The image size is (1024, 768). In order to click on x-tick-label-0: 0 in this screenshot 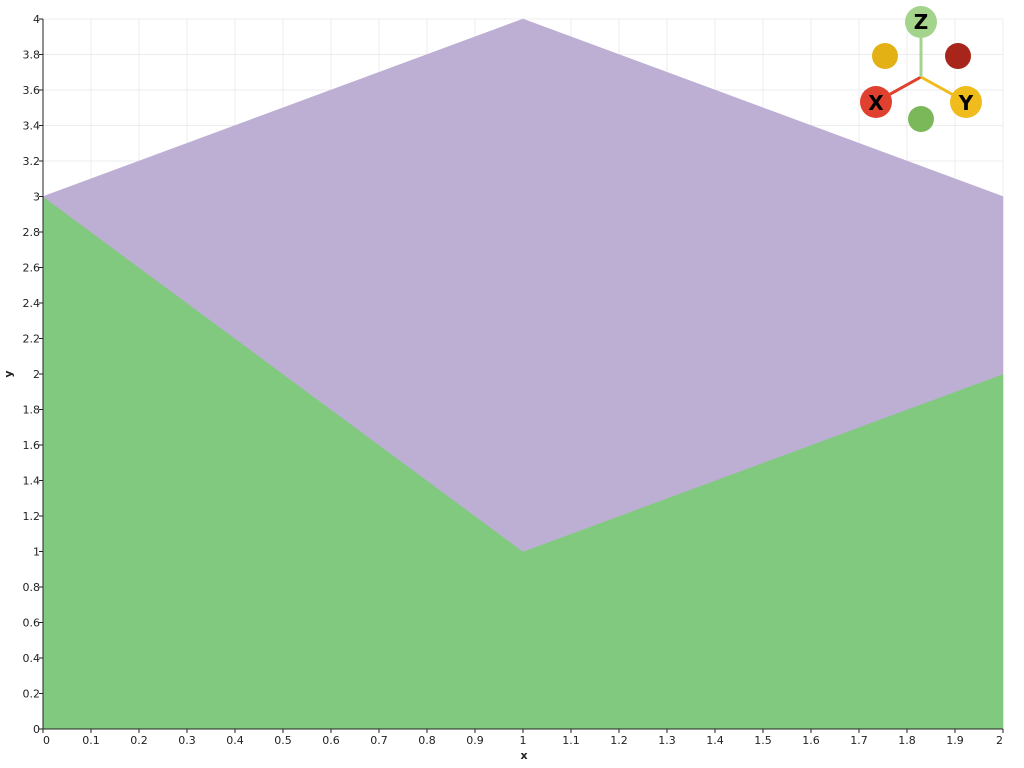, I will do `click(46, 740)`.